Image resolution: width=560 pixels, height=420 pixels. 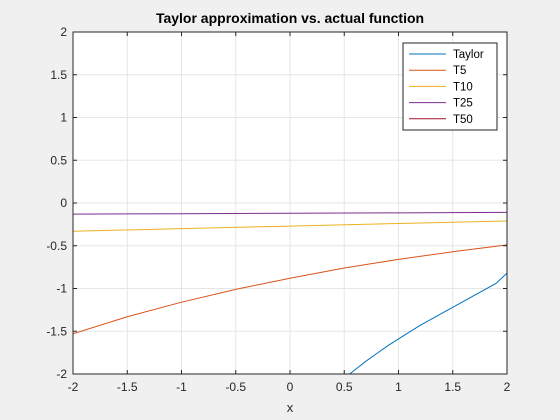 What do you see at coordinates (73, 387) in the screenshot?
I see `x-tick-label: -2` at bounding box center [73, 387].